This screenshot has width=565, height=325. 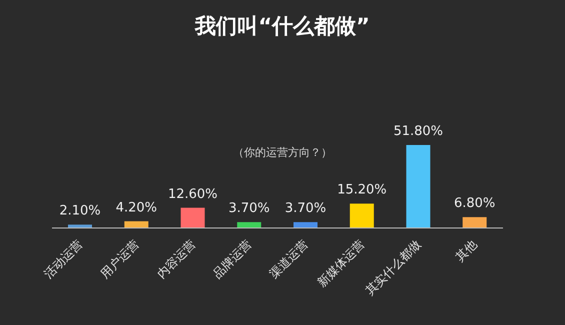 I want to click on x-tick-label: 活动运营, so click(x=63, y=259).